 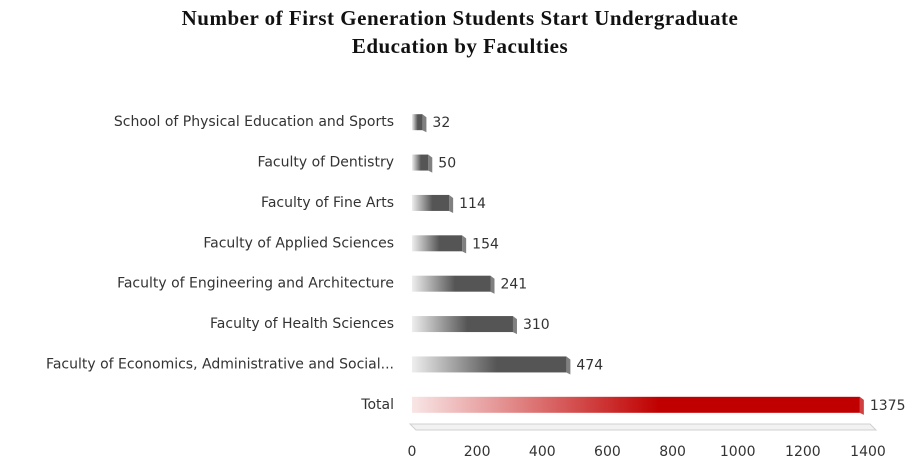 I want to click on y-tick-label: Faculty of Dentistry, so click(x=326, y=163).